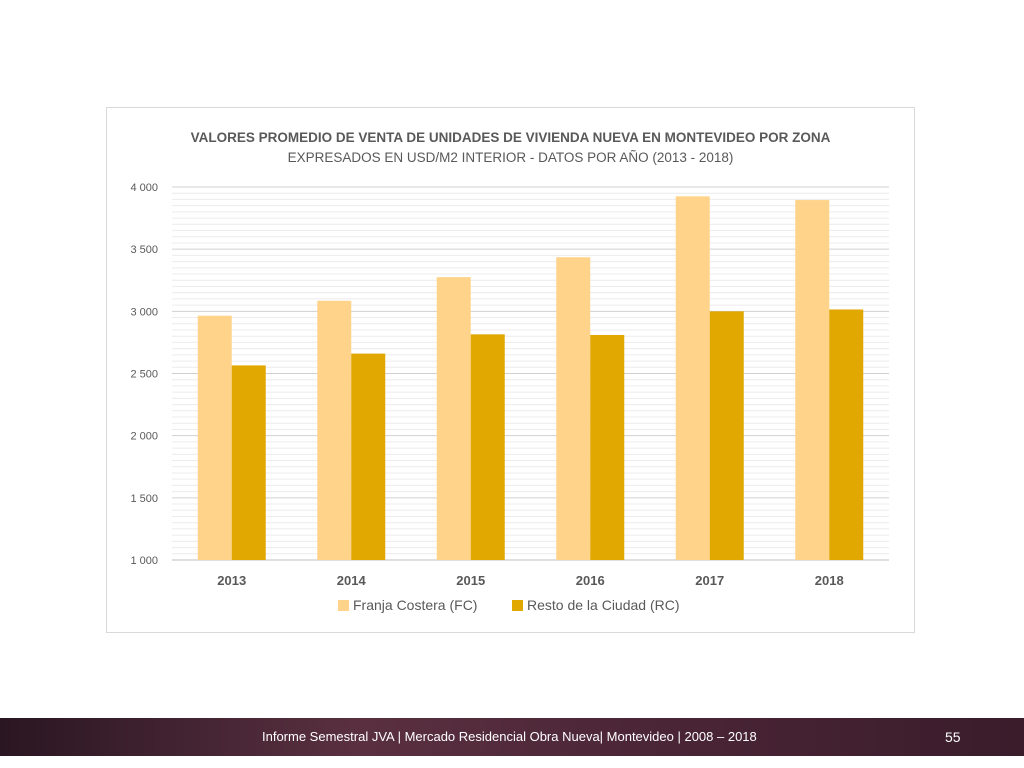 The image size is (1024, 768). Describe the element at coordinates (352, 580) in the screenshot. I see `x-tick-label: 2014` at that location.